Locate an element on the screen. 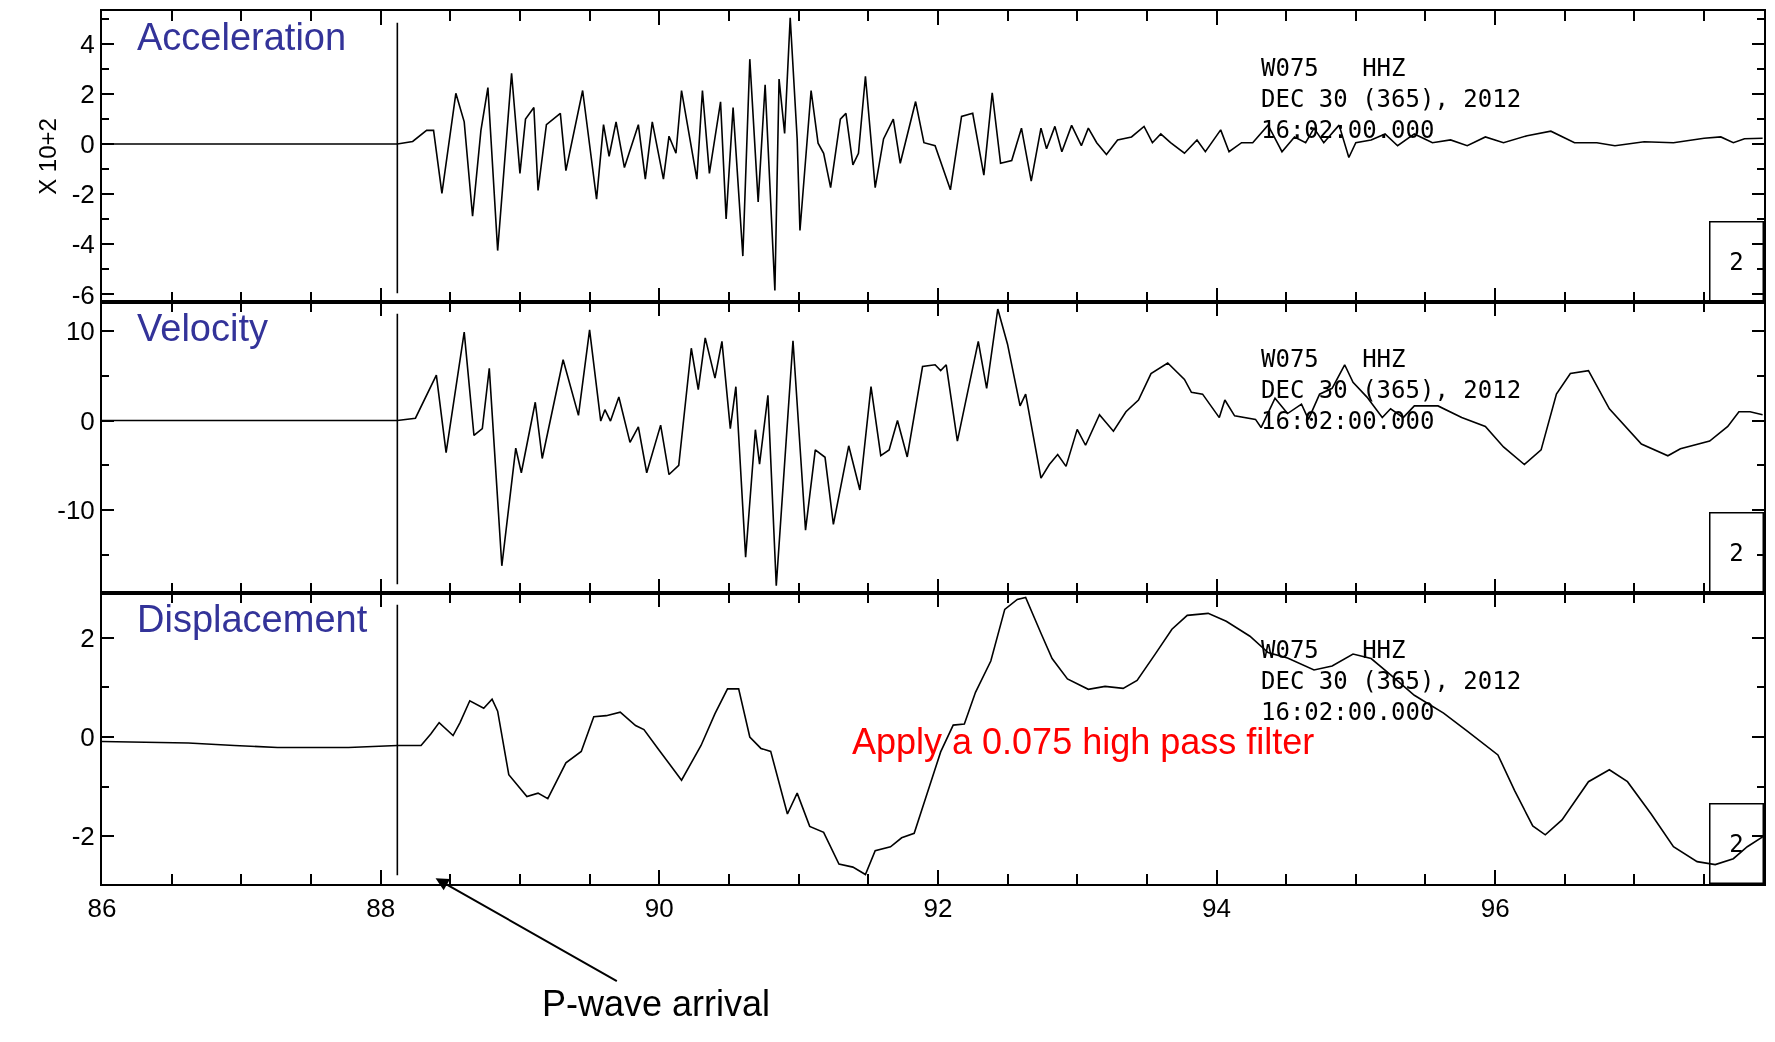 The height and width of the screenshot is (1042, 1775). y-tick-label: 10 is located at coordinates (80, 330).